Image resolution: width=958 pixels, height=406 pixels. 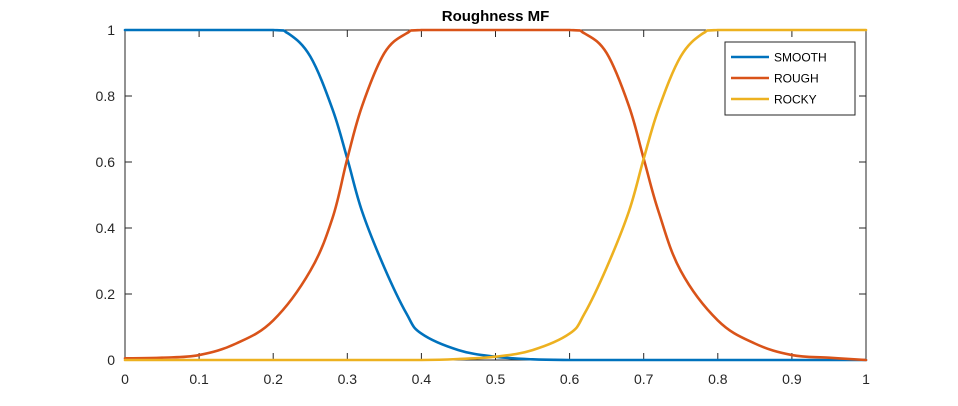 I want to click on y-tick-label: 1, so click(x=111, y=30).